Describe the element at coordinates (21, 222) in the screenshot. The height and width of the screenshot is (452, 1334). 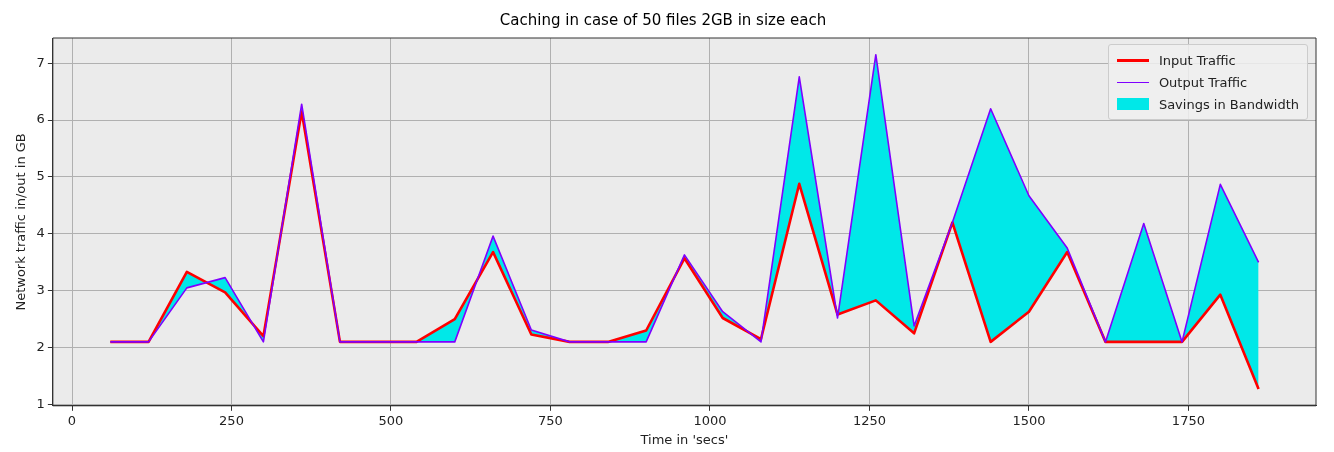
I see `y-axis-title: Network traffic in/out in GB` at that location.